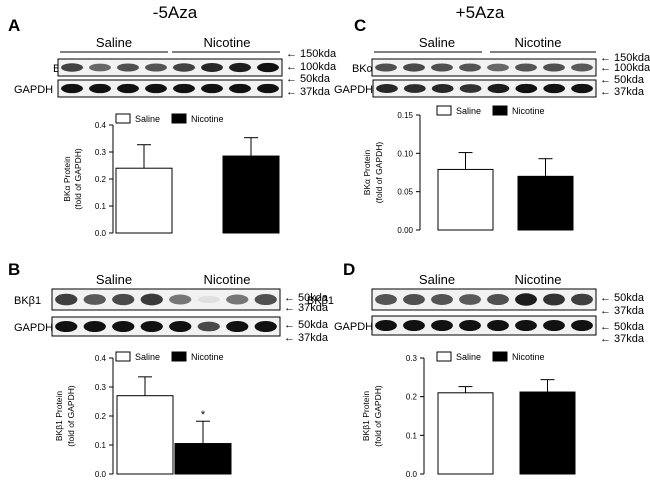 The width and height of the screenshot is (650, 484). Describe the element at coordinates (101, 152) in the screenshot. I see `y-tick-label: 0.3` at that location.